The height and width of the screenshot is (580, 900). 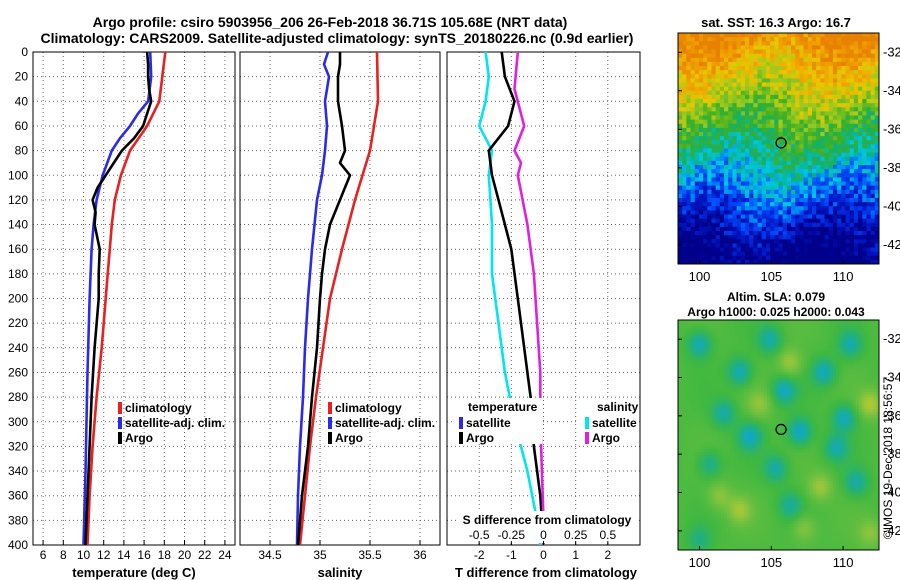 I want to click on x-tick-label: 14, so click(x=124, y=555).